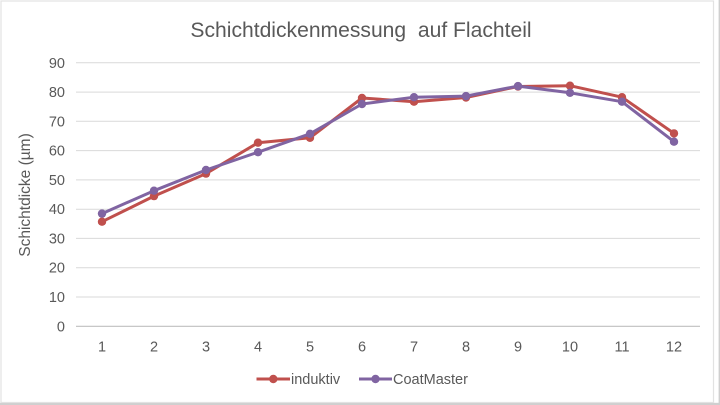 The image size is (720, 405). I want to click on svg-text: 50, so click(57, 181).